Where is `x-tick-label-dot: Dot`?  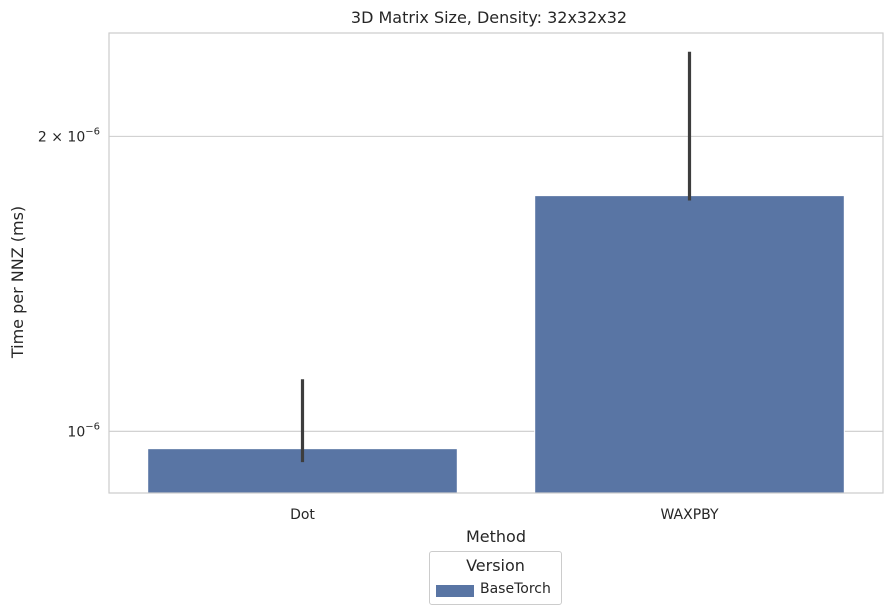
x-tick-label-dot: Dot is located at coordinates (302, 515).